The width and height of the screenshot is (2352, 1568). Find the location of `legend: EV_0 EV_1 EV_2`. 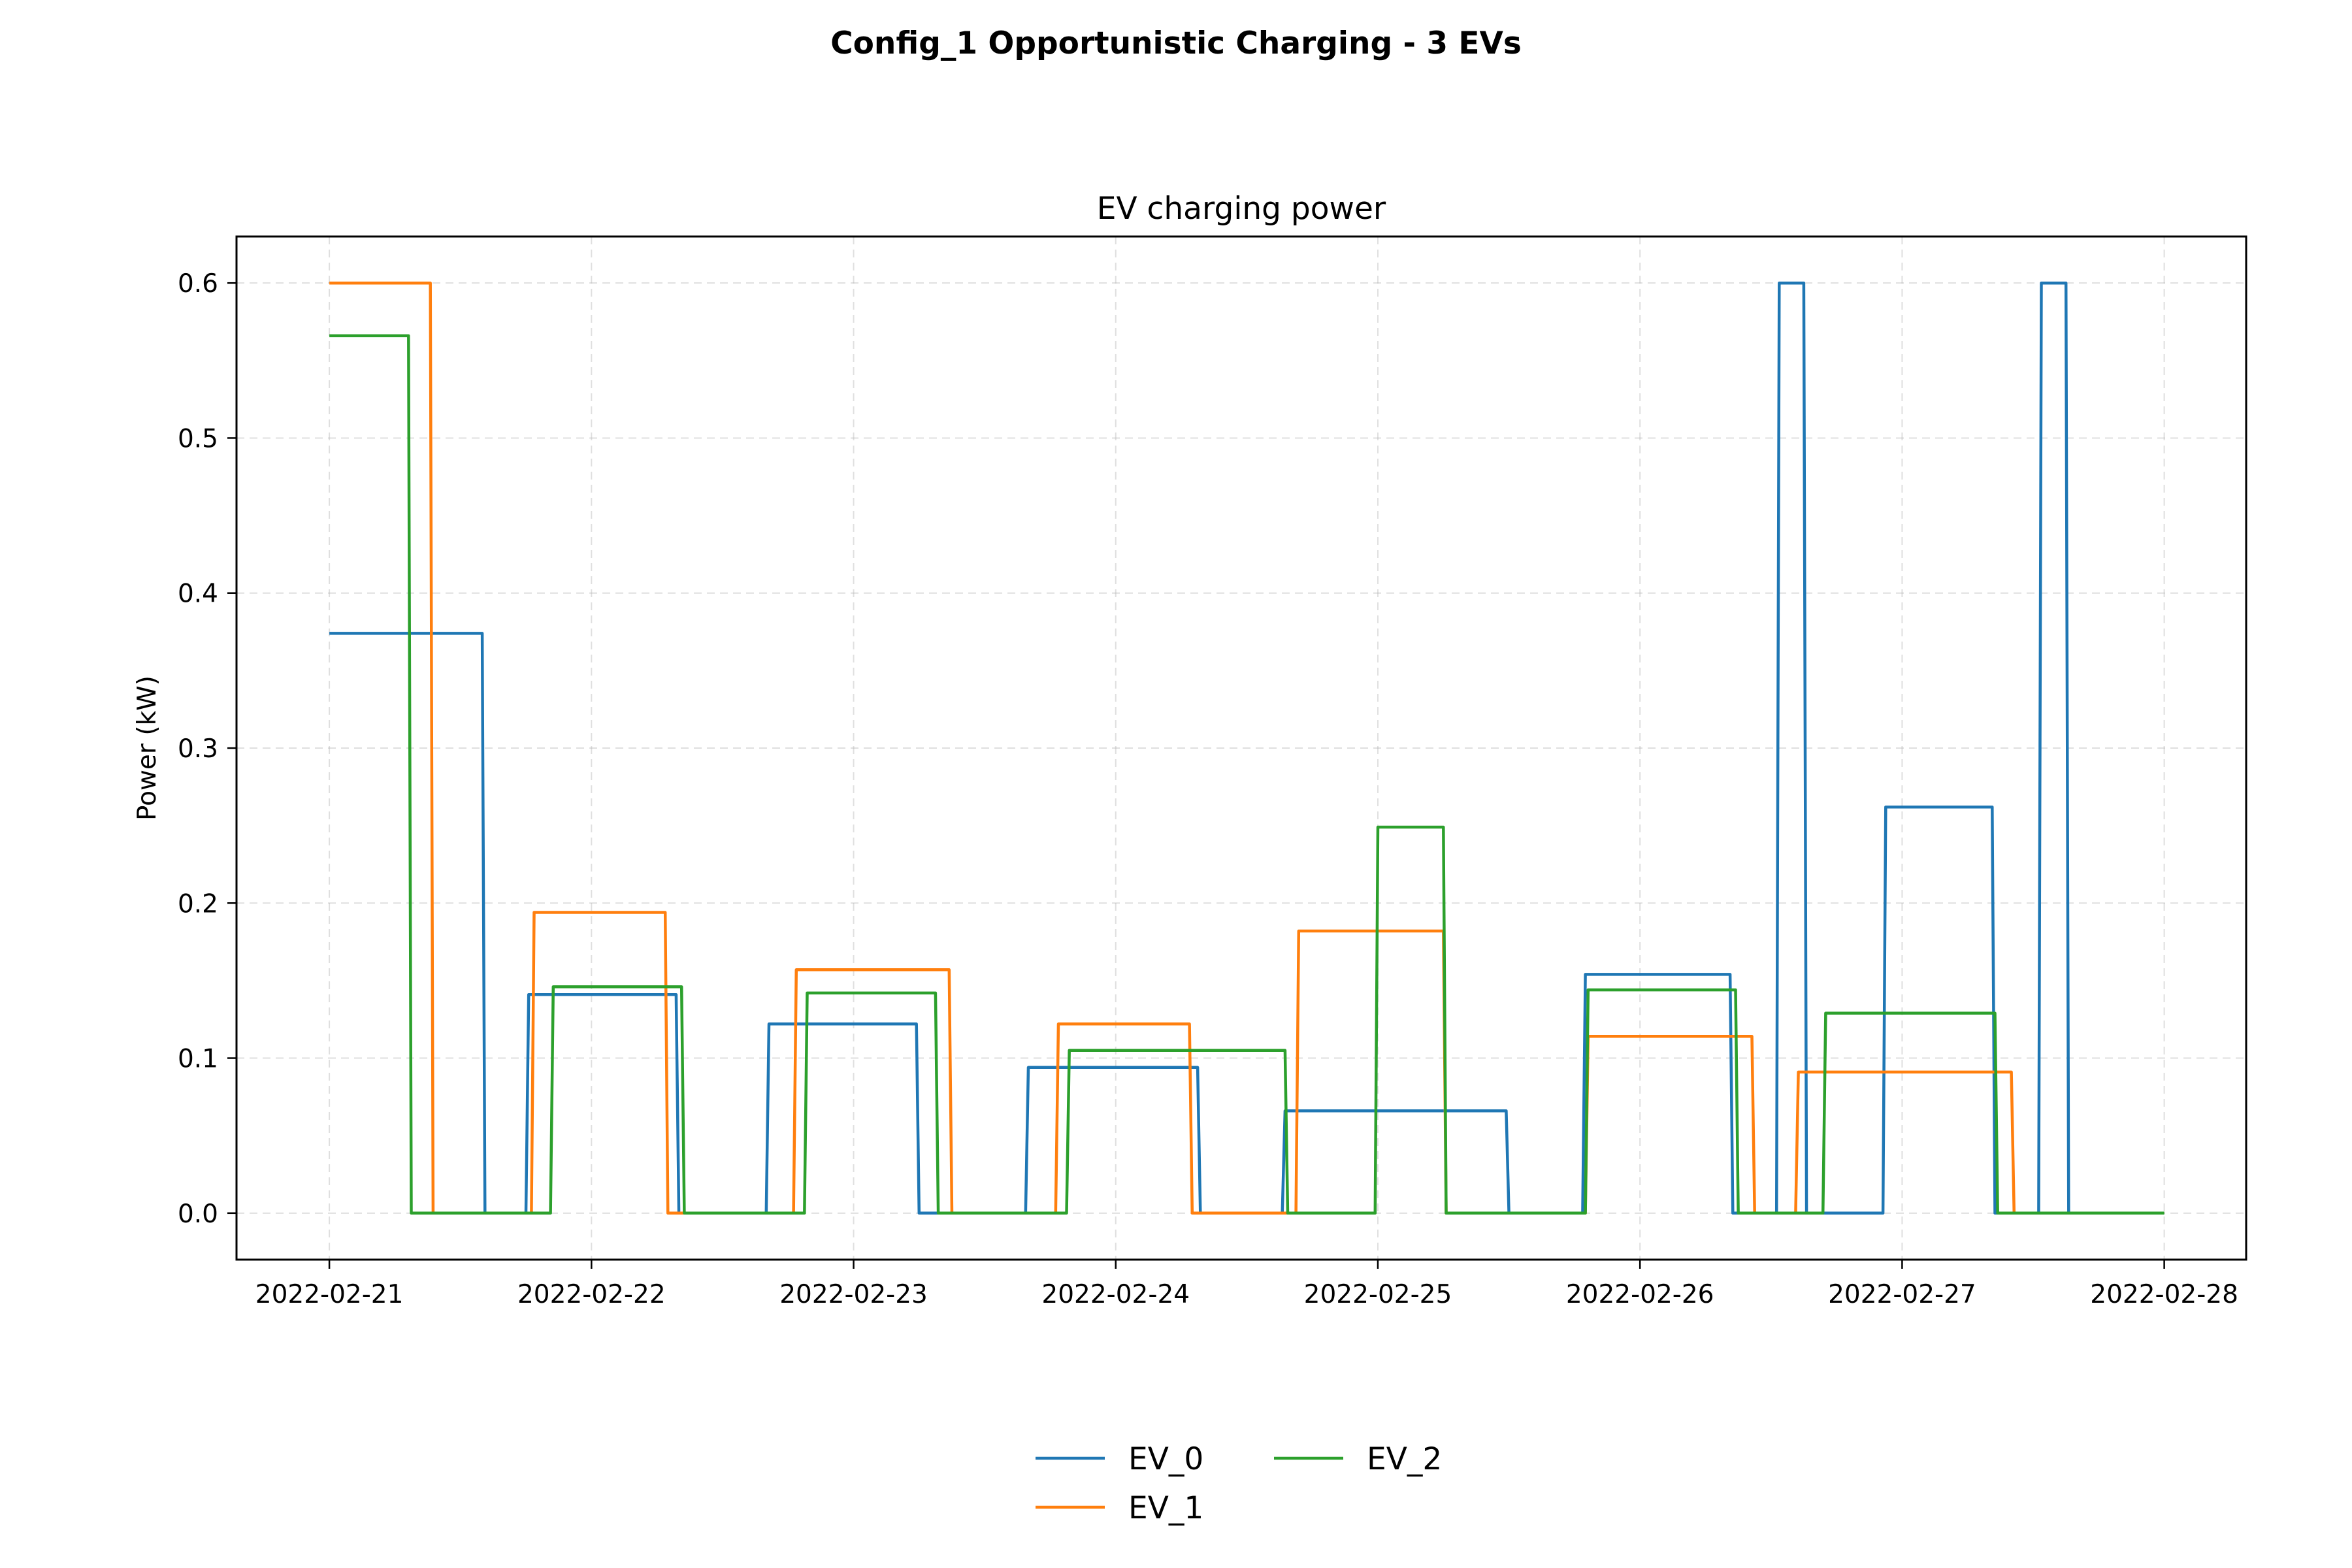

legend: EV_0 EV_1 EV_2 is located at coordinates (1239, 1483).